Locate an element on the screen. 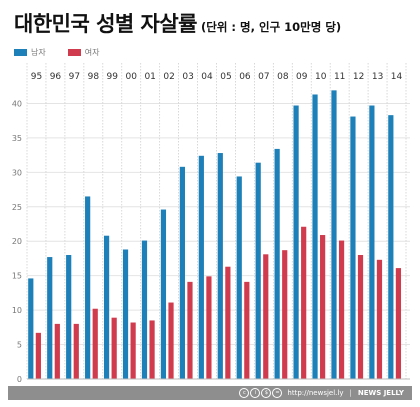 The width and height of the screenshot is (420, 407). x-tick-label: 13 is located at coordinates (377, 77).